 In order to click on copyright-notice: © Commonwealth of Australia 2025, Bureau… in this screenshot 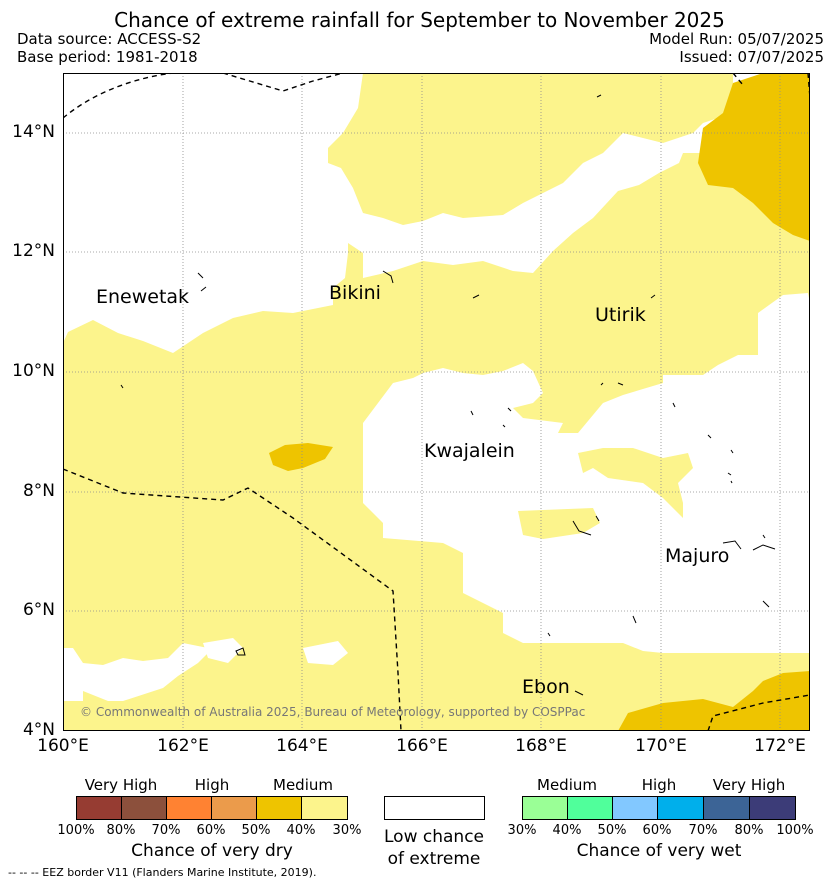, I will do `click(333, 712)`.